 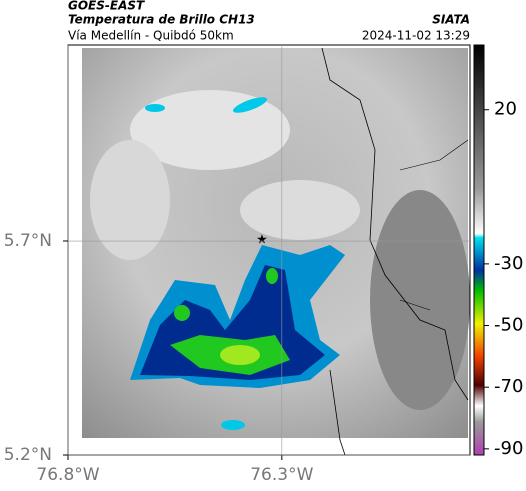 I want to click on location: Vía Medellín - Quibdó 50km, so click(x=151, y=36).